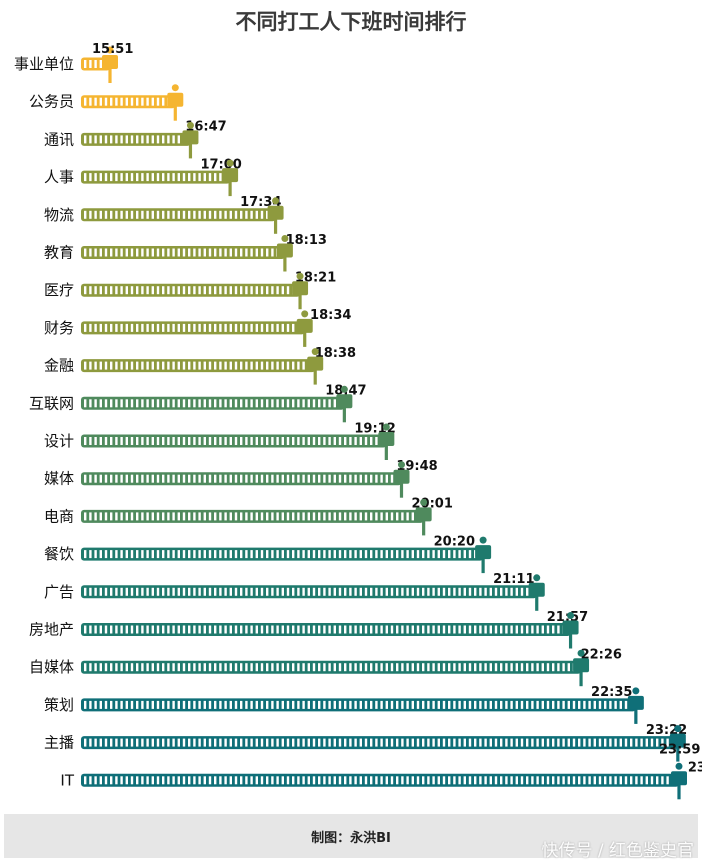 This screenshot has height=862, width=702. What do you see at coordinates (67, 780) in the screenshot?
I see `category-label: IT` at bounding box center [67, 780].